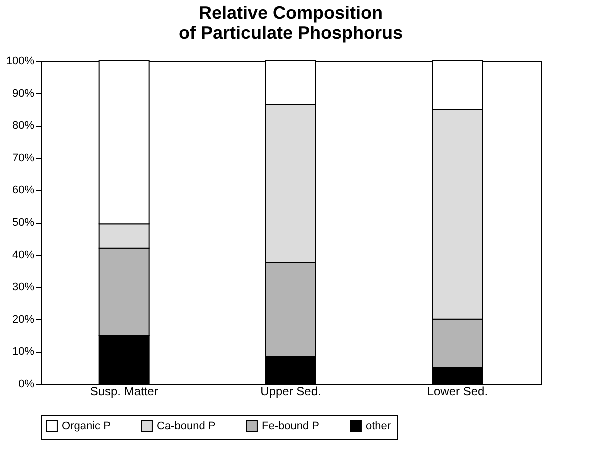  What do you see at coordinates (20, 62) in the screenshot?
I see `y-tick-label: 100%` at bounding box center [20, 62].